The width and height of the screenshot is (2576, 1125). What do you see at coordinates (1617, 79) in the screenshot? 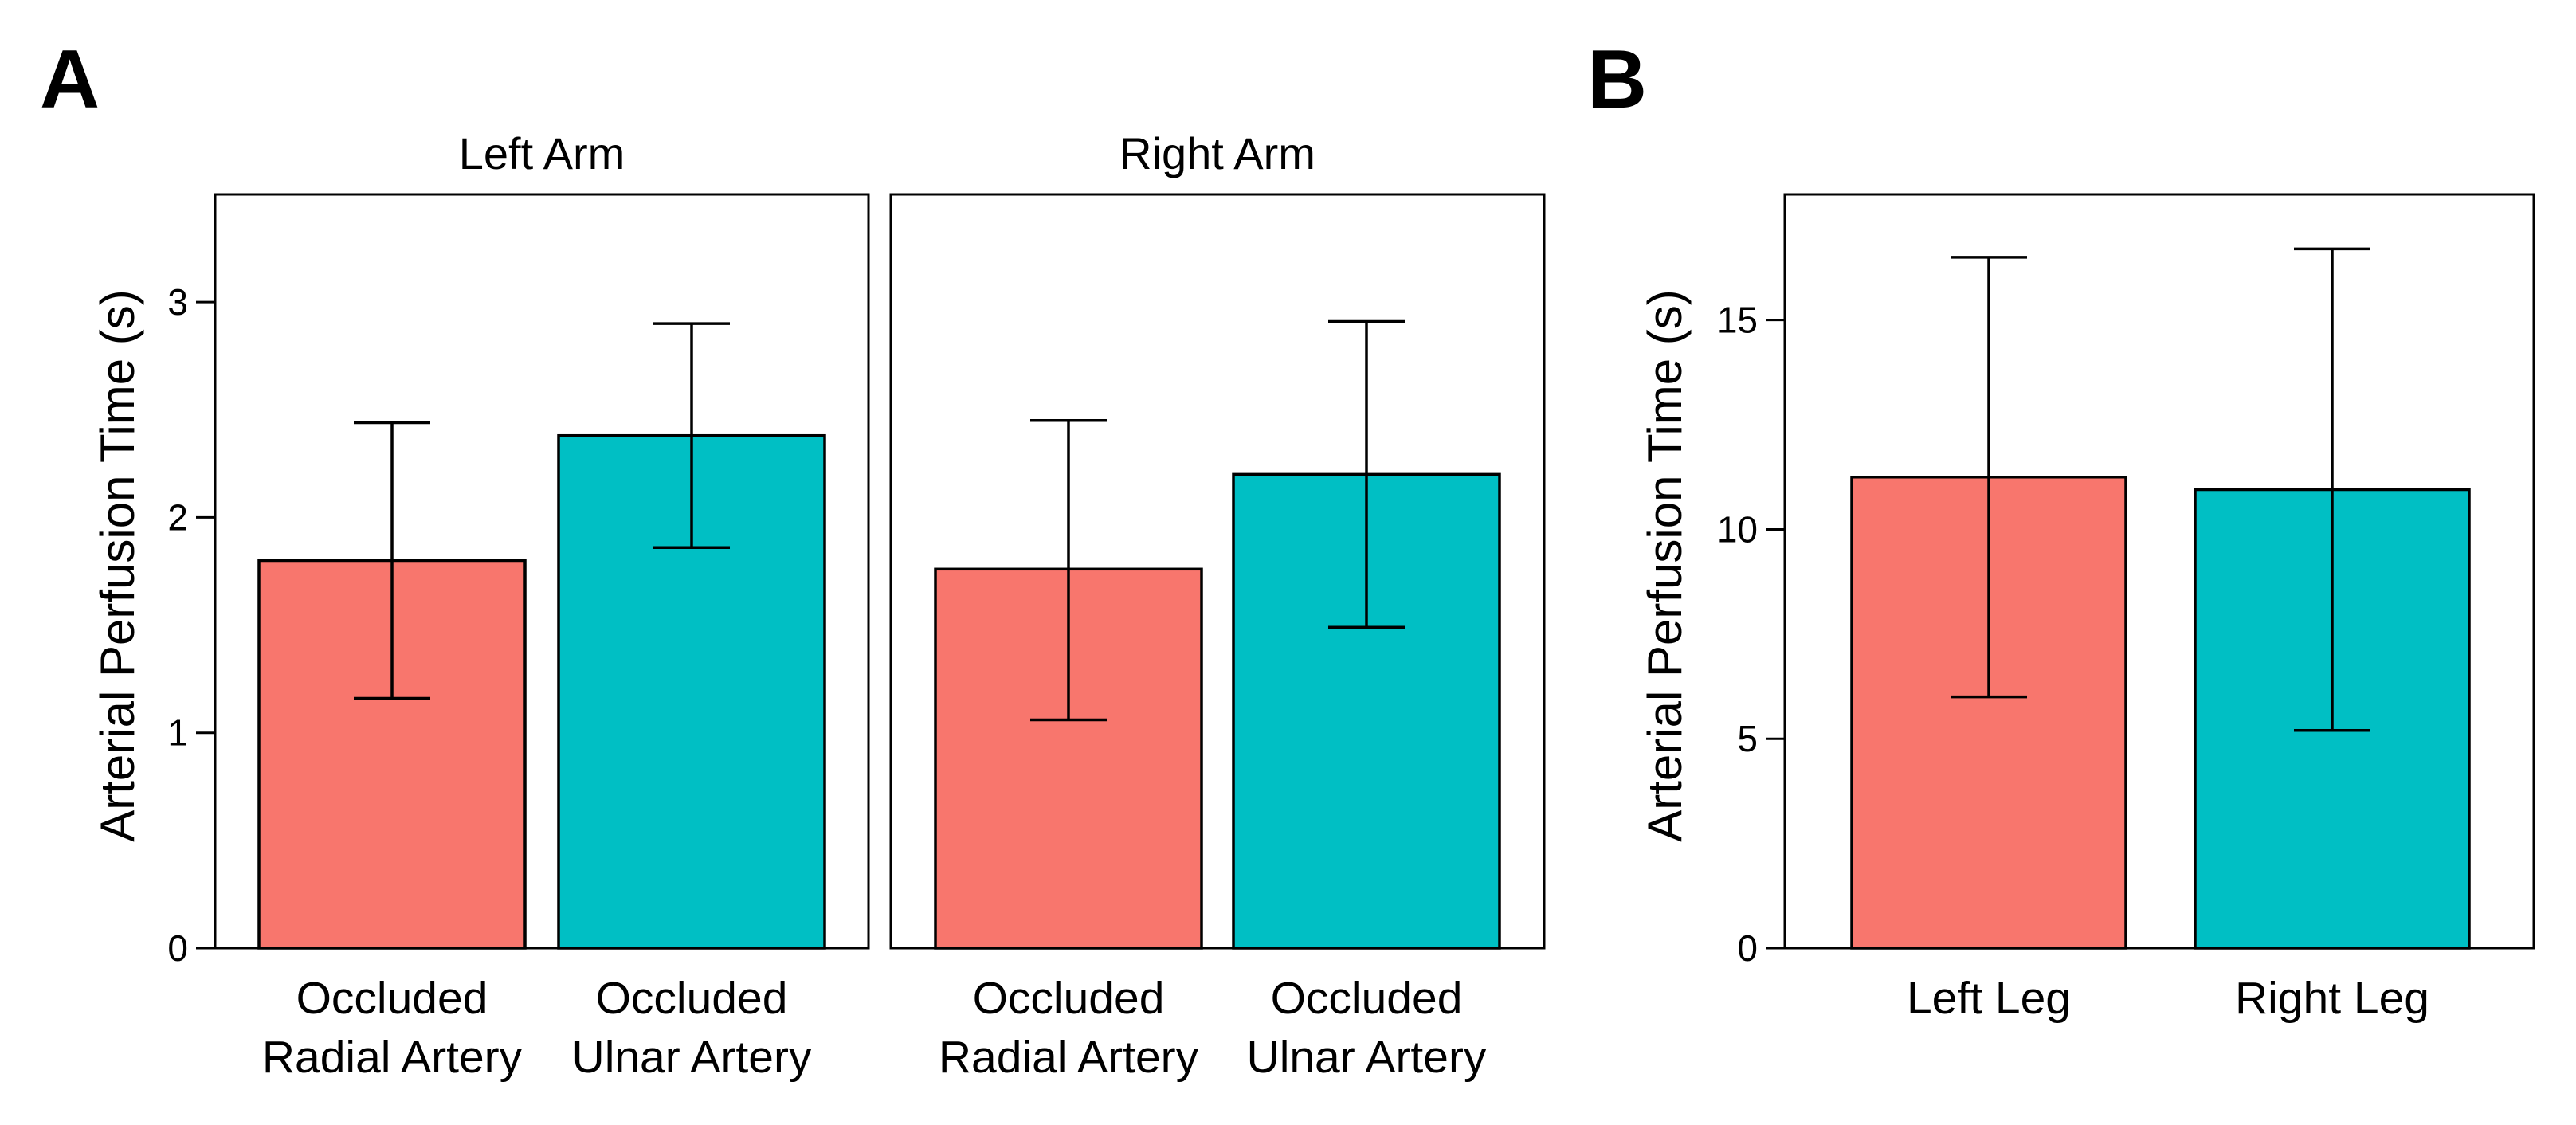
I see `panel-label-b: B` at bounding box center [1617, 79].